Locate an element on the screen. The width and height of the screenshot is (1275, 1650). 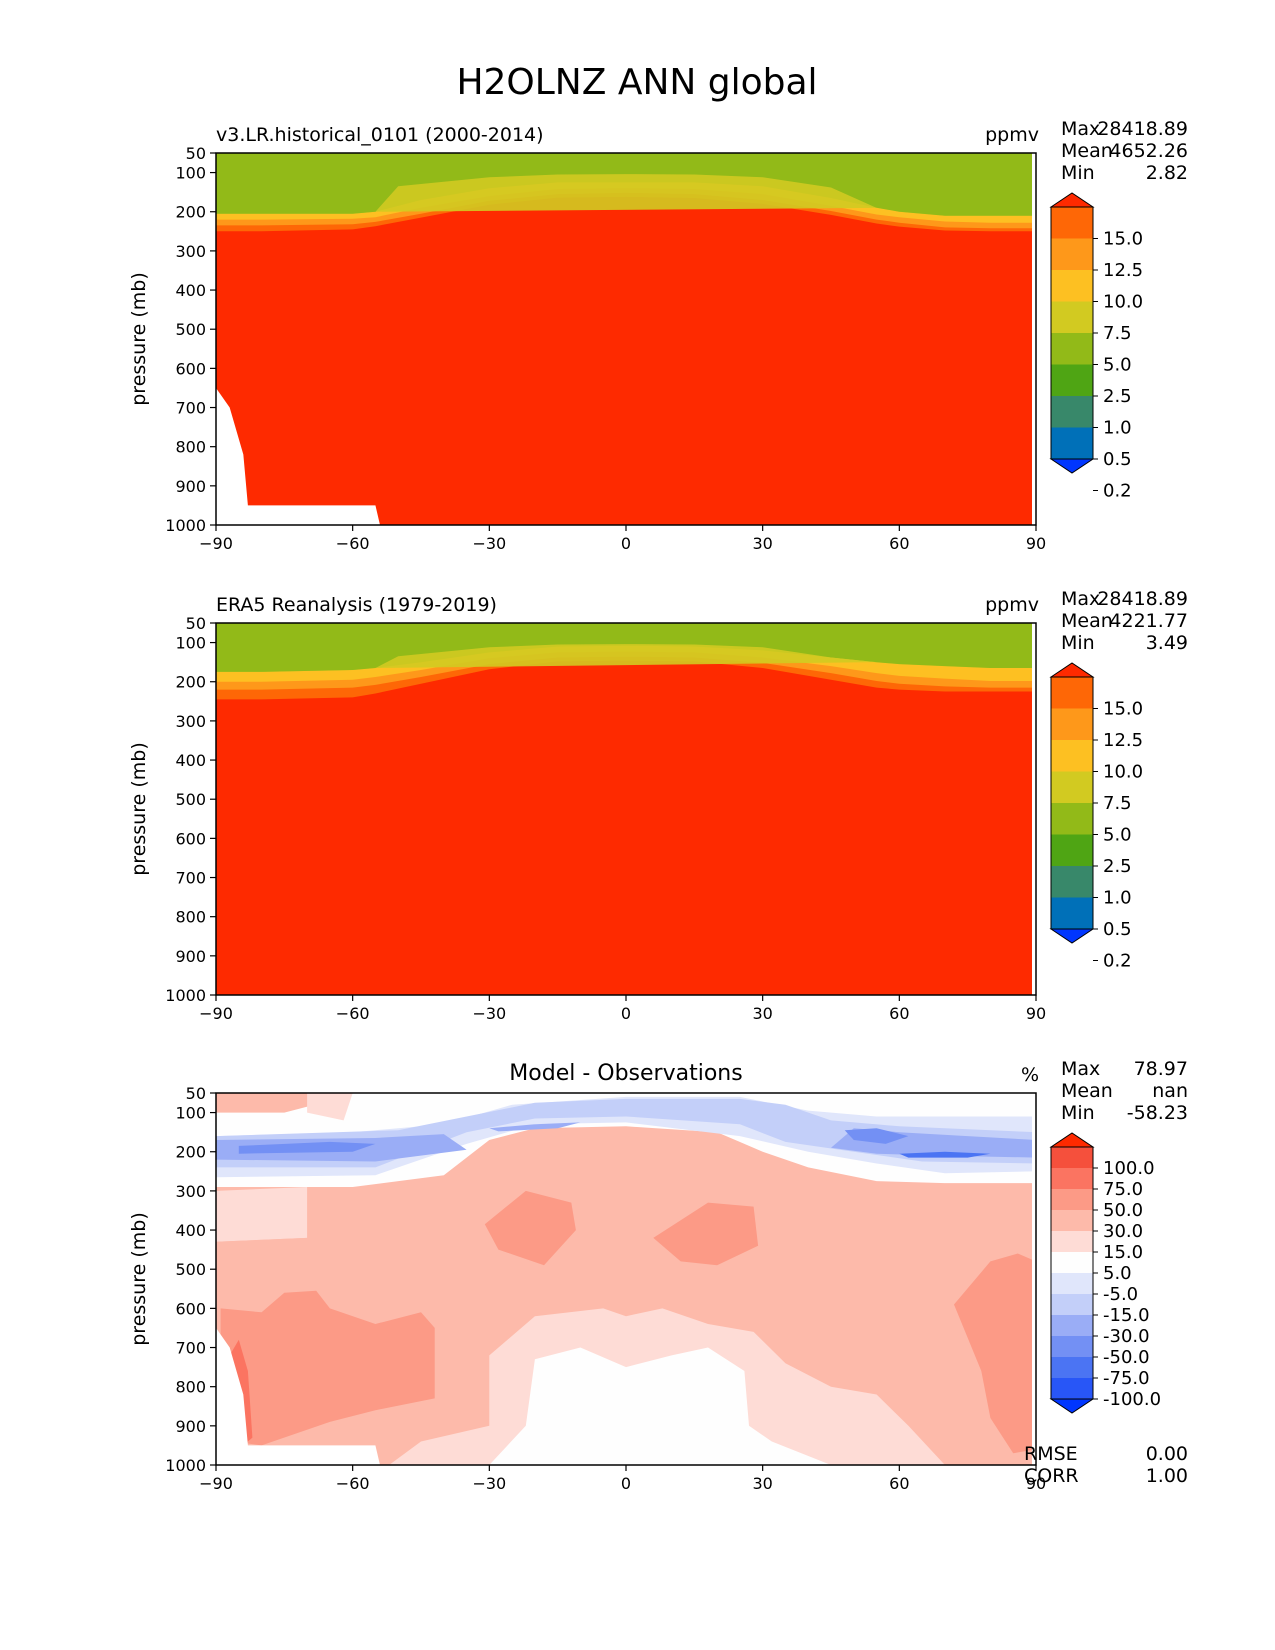
panel-left-title: ERA5 Reanalysis (1979-2019) is located at coordinates (356, 605).